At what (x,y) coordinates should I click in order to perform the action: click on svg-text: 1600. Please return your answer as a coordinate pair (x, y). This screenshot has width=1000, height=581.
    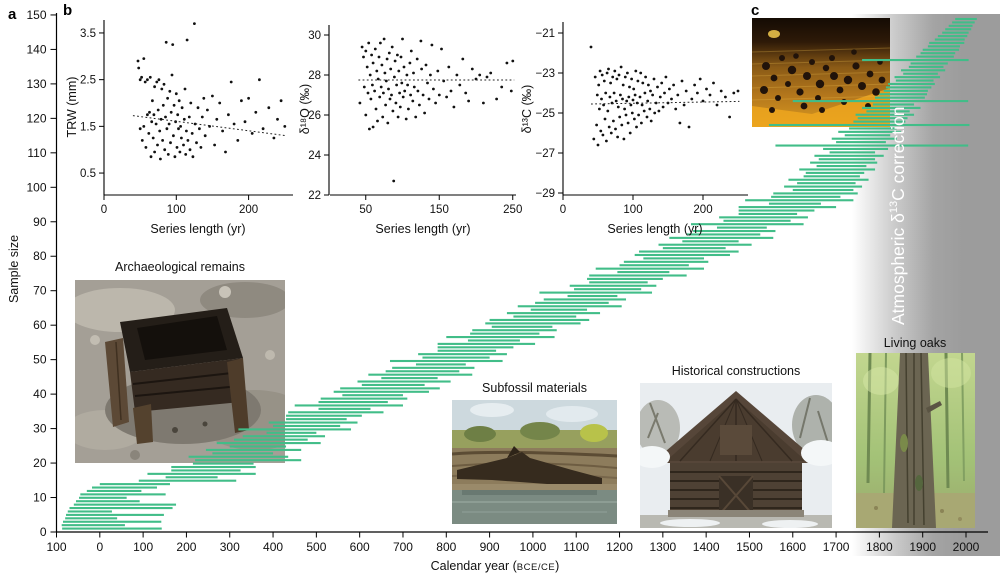
    Looking at the image, I should click on (792, 547).